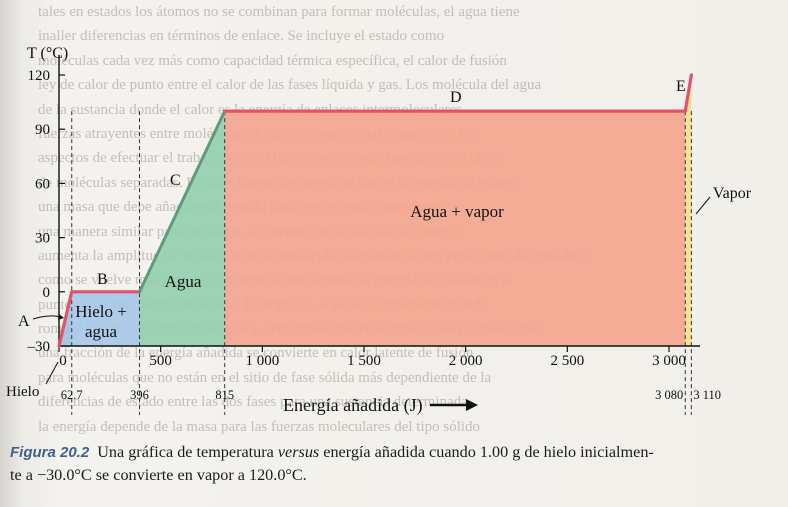 This screenshot has height=507, width=788. I want to click on x-tick-label: 2 000, so click(466, 361).